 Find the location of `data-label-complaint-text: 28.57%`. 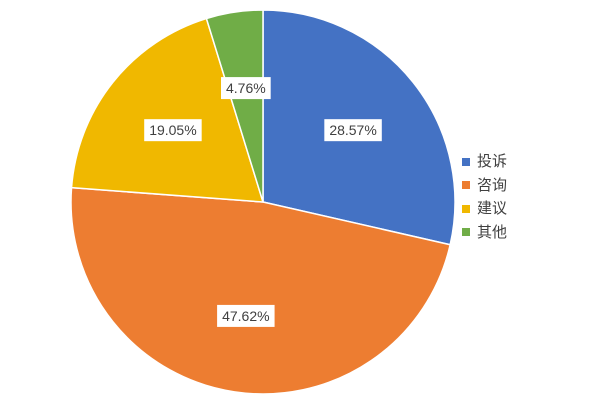

data-label-complaint-text: 28.57% is located at coordinates (352, 130).